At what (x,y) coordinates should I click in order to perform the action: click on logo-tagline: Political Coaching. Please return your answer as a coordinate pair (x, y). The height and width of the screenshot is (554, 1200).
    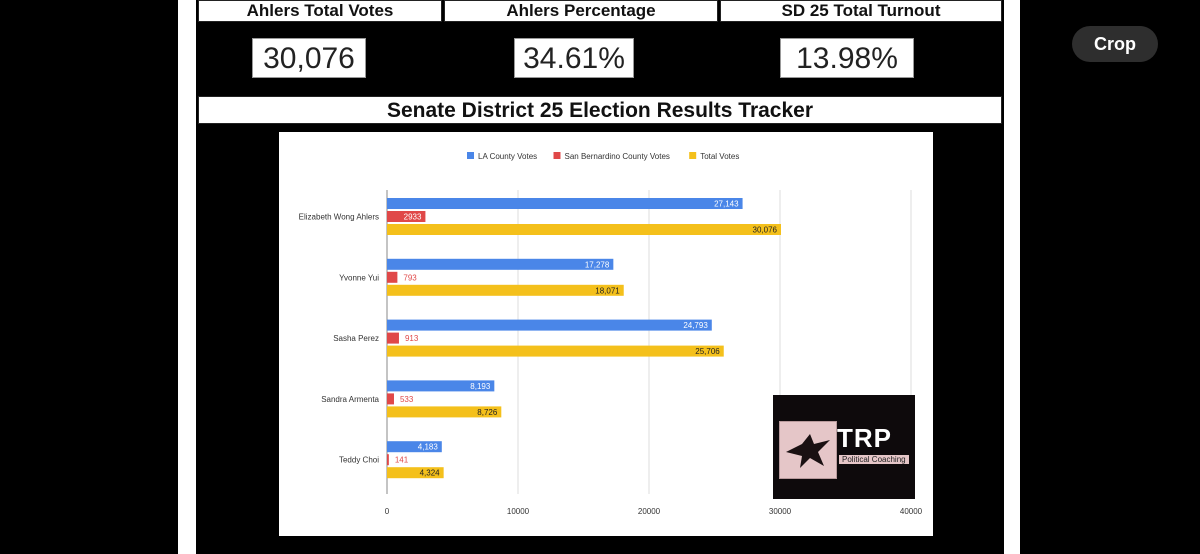
    Looking at the image, I should click on (874, 459).